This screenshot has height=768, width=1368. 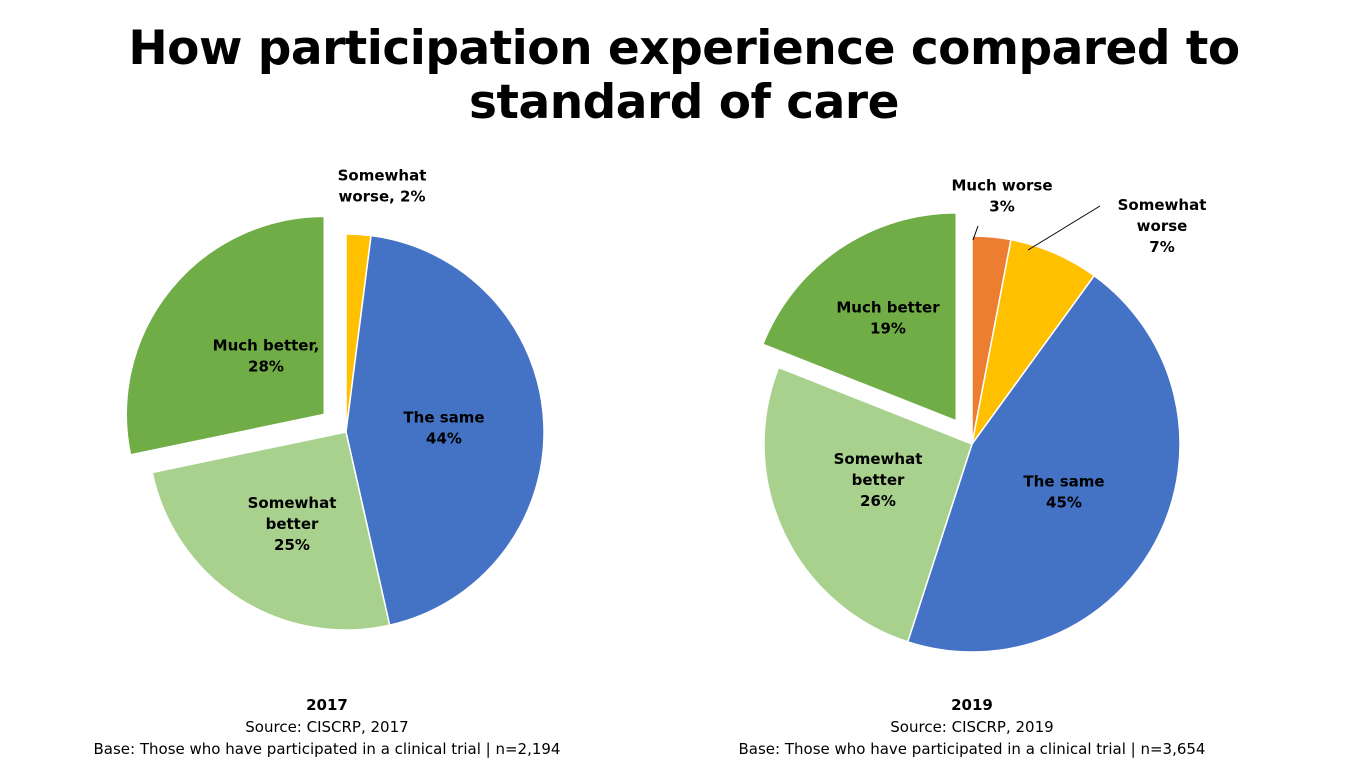 I want to click on data-label-2017-somewhat-worse: Somewhat worse, 2%, so click(x=382, y=186).